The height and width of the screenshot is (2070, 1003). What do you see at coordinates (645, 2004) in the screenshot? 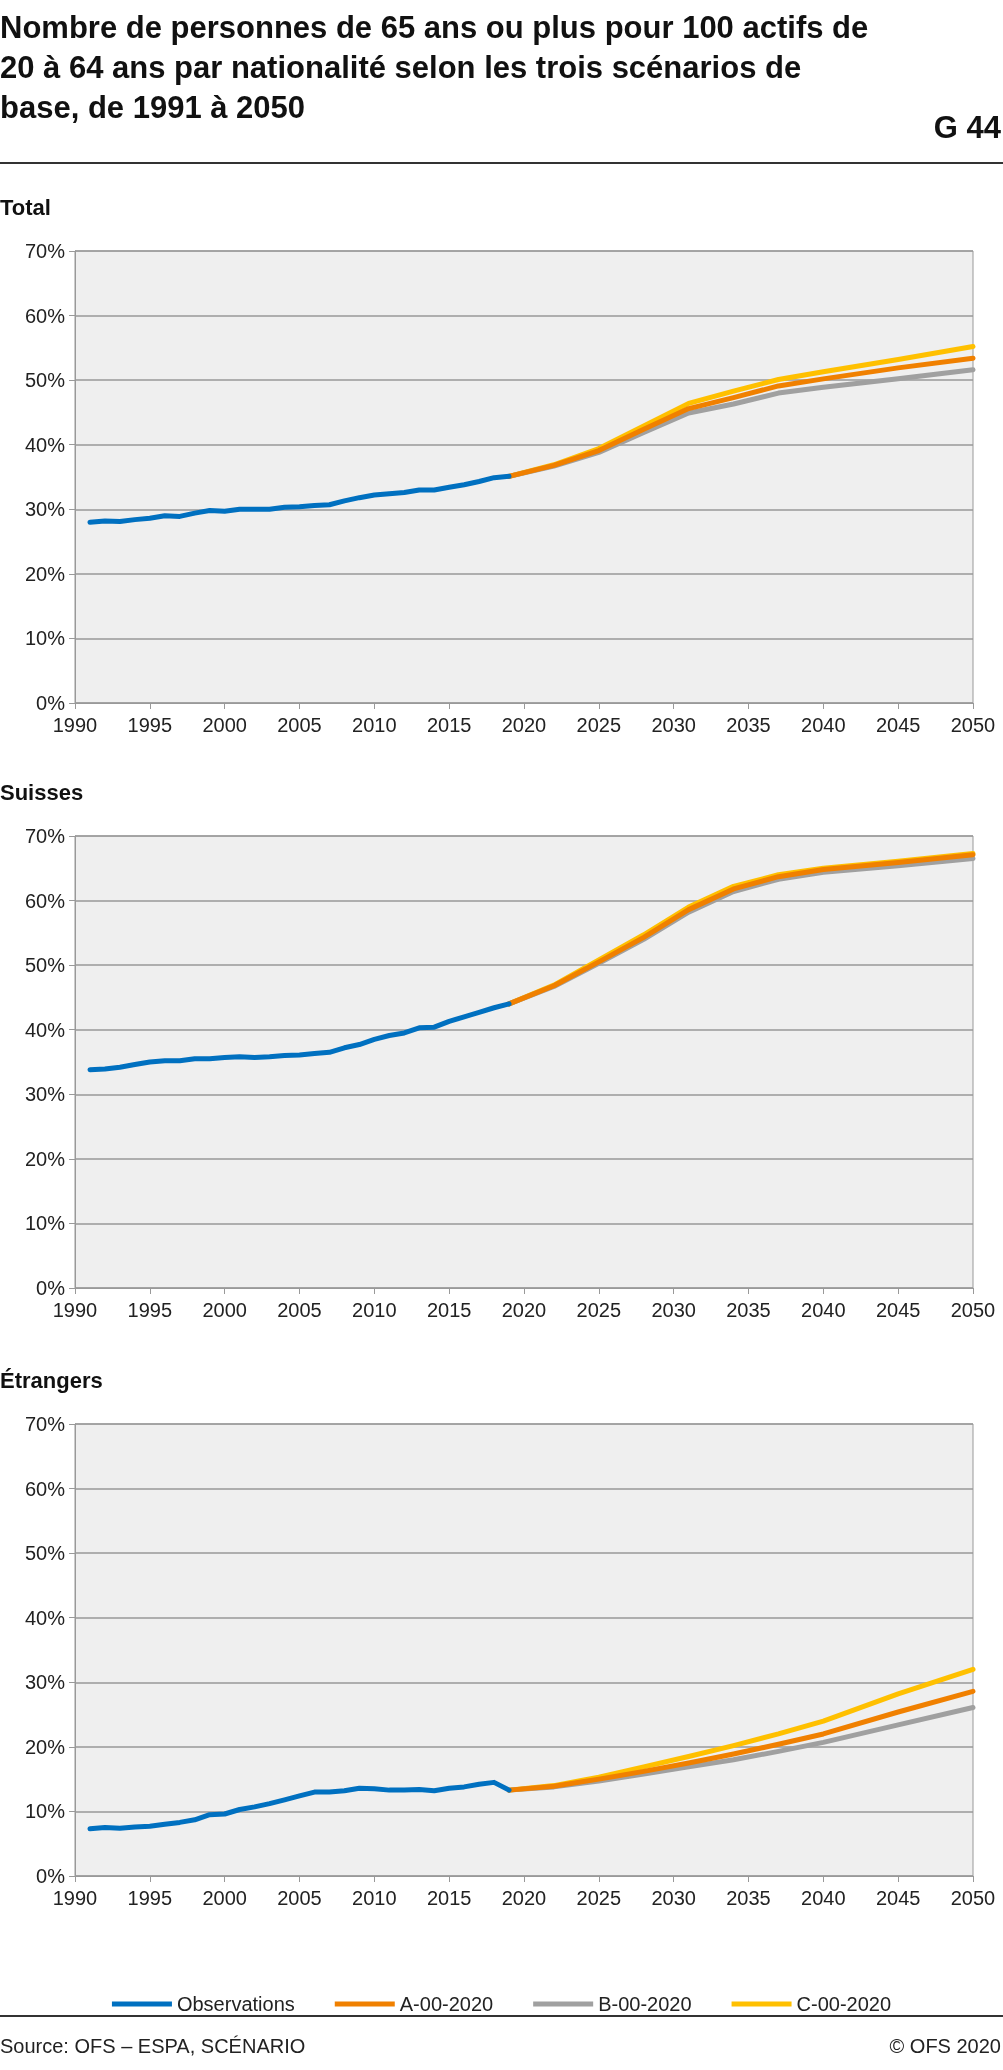
I see `legend-label: B-00-2020` at bounding box center [645, 2004].